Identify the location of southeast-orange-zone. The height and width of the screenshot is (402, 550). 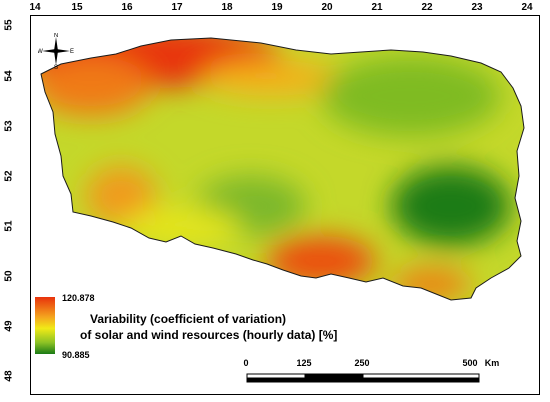
(431, 284).